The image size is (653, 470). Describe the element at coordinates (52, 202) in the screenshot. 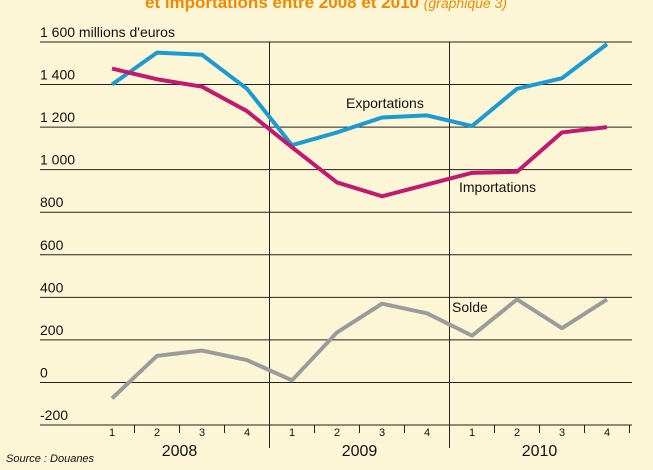

I see `y-tick-label: 800` at that location.